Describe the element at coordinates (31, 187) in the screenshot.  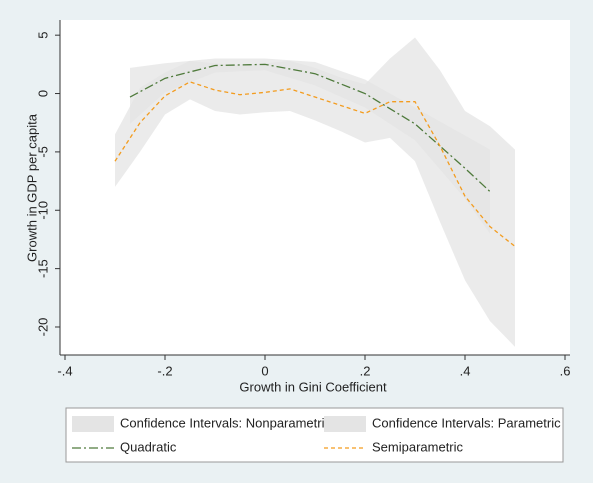
I see `y-axis-title: Growth in GDP per capita` at that location.